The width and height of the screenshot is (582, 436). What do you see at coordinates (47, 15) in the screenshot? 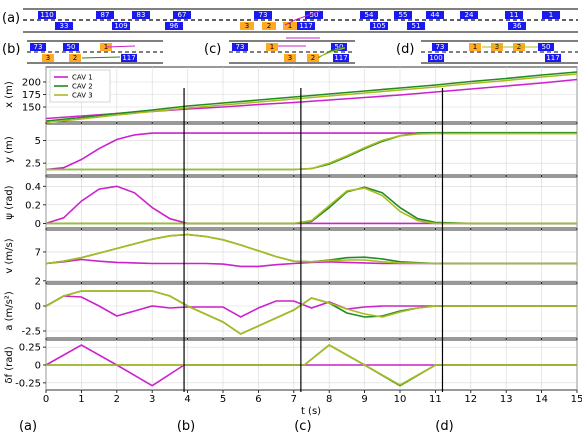
I see `vehicle-110: 110` at bounding box center [47, 15].